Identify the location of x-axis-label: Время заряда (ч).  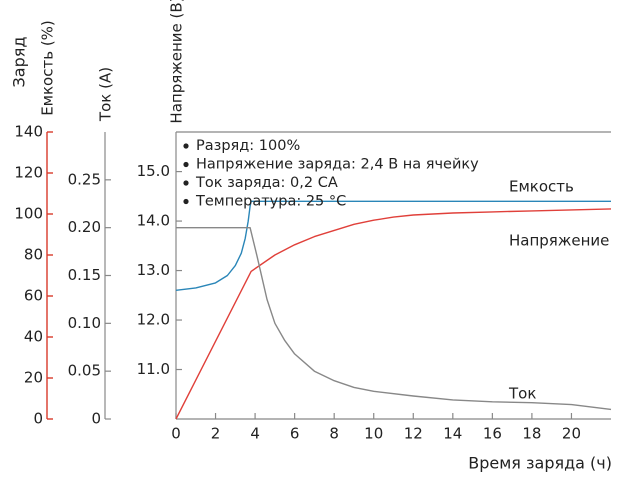
(540, 463).